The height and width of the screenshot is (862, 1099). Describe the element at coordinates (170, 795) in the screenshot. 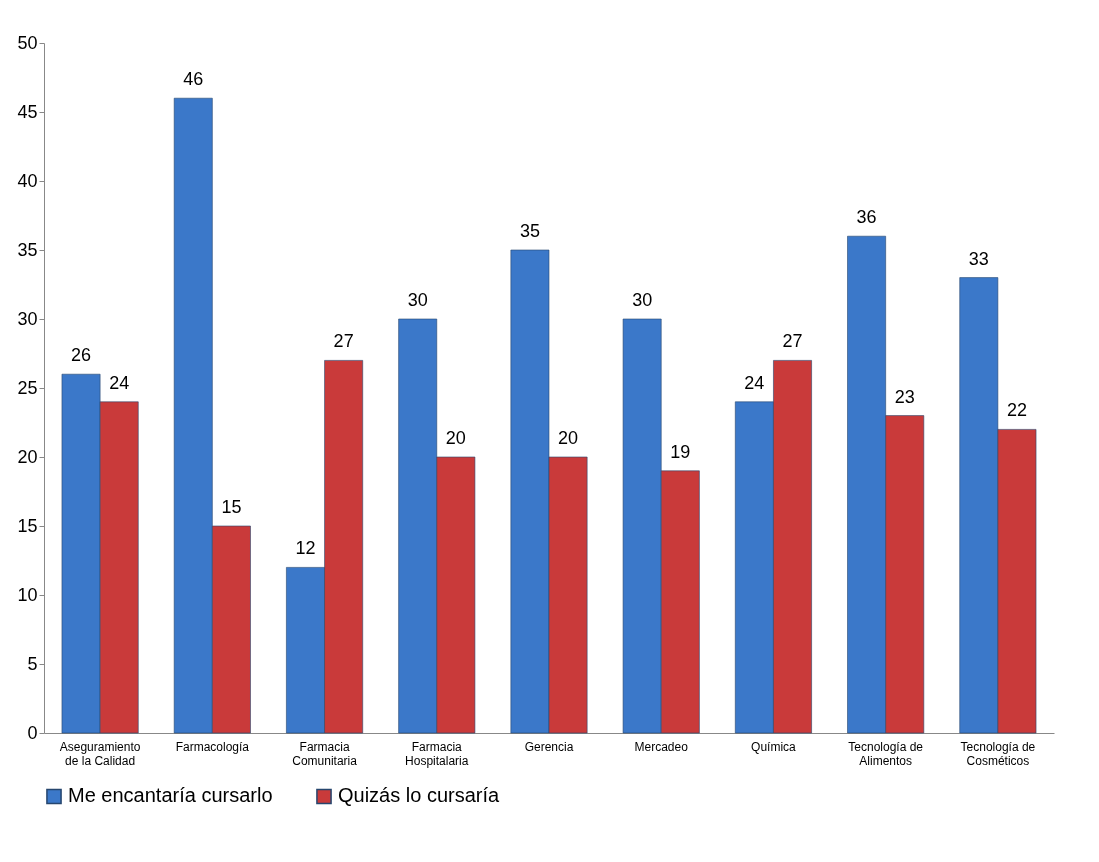

I see `legend-label: Me encantaría cursarlo` at that location.